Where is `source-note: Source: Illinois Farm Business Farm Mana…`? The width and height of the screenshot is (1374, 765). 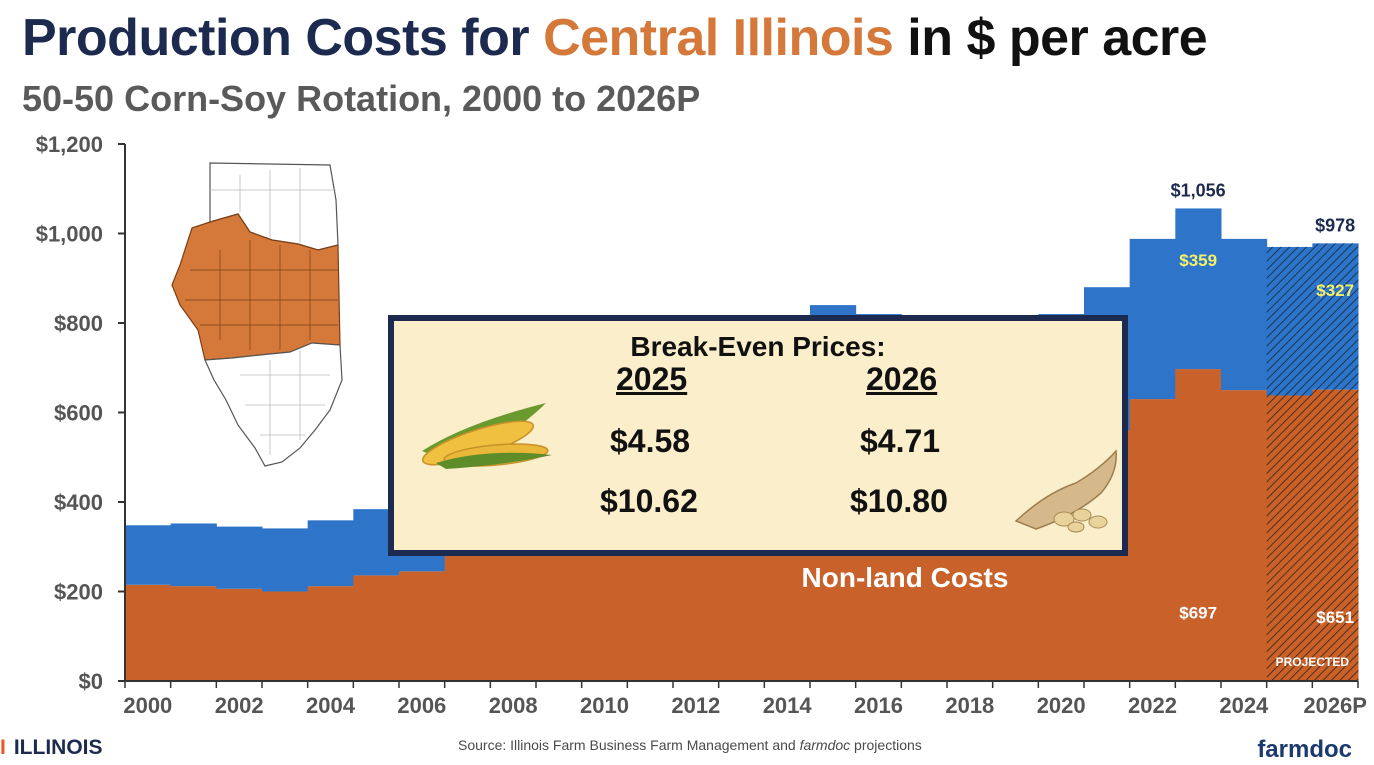 source-note: Source: Illinois Farm Business Farm Mana… is located at coordinates (690, 745).